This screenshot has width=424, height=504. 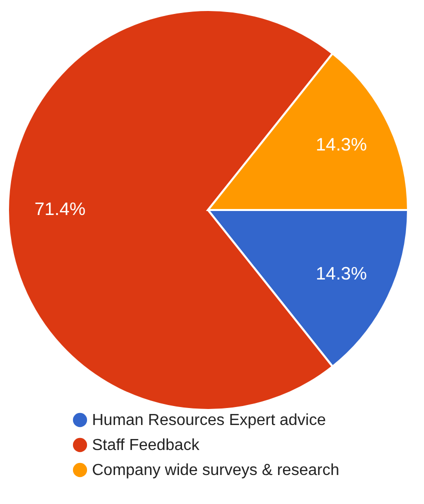 I want to click on legend-label: Company wide surveys & research, so click(x=216, y=470).